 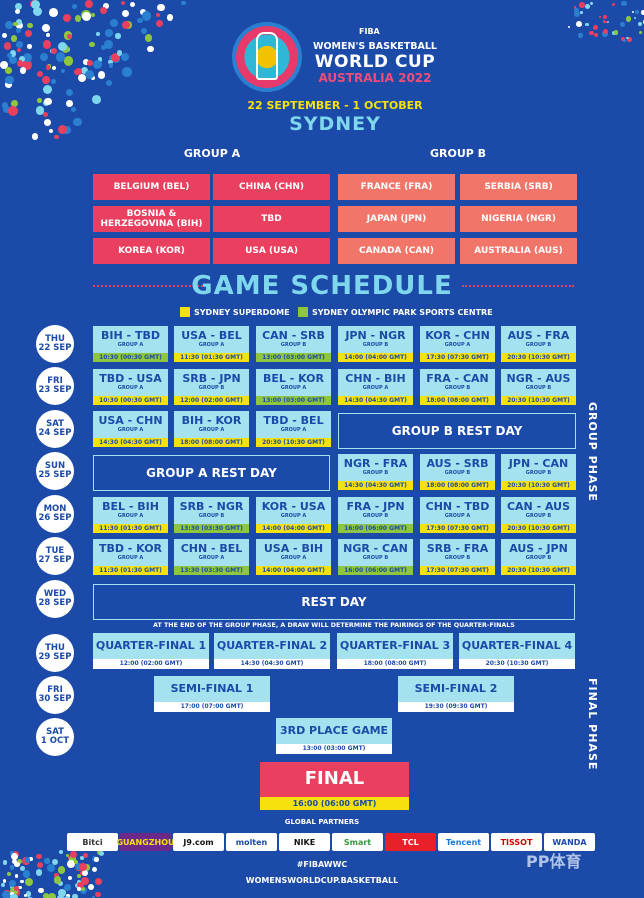 What do you see at coordinates (592, 724) in the screenshot?
I see `final-phase-label: FINAL PHASE` at bounding box center [592, 724].